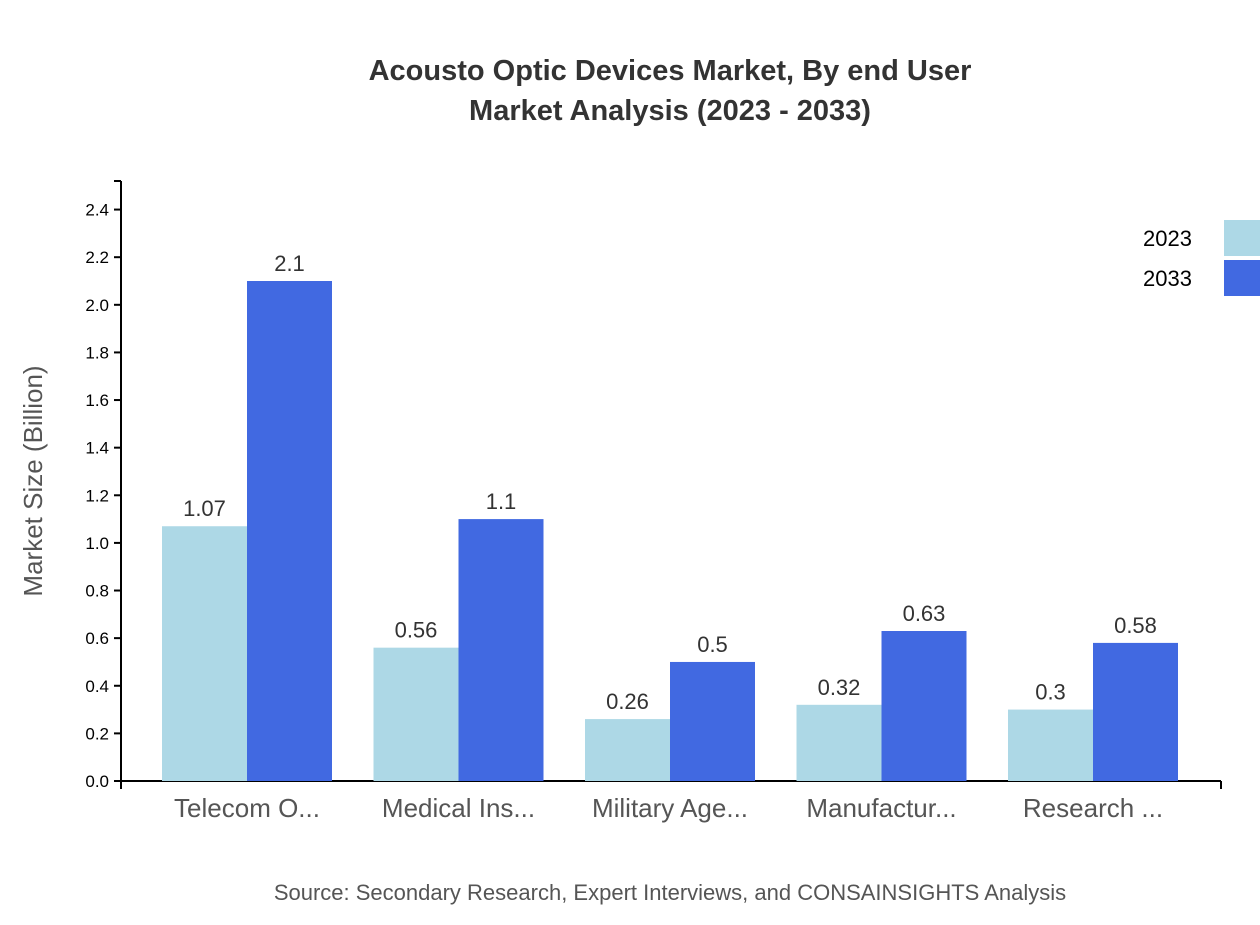  What do you see at coordinates (97, 352) in the screenshot?
I see `y-tick-label: 1.8` at bounding box center [97, 352].